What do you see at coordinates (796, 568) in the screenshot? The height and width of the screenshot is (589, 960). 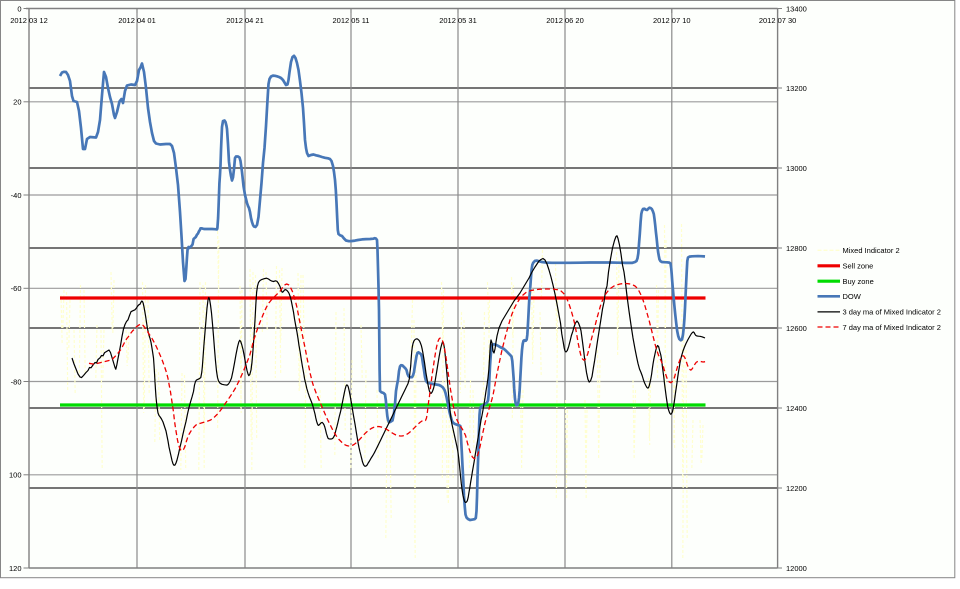 I see `svg-text: 12000` at bounding box center [796, 568].